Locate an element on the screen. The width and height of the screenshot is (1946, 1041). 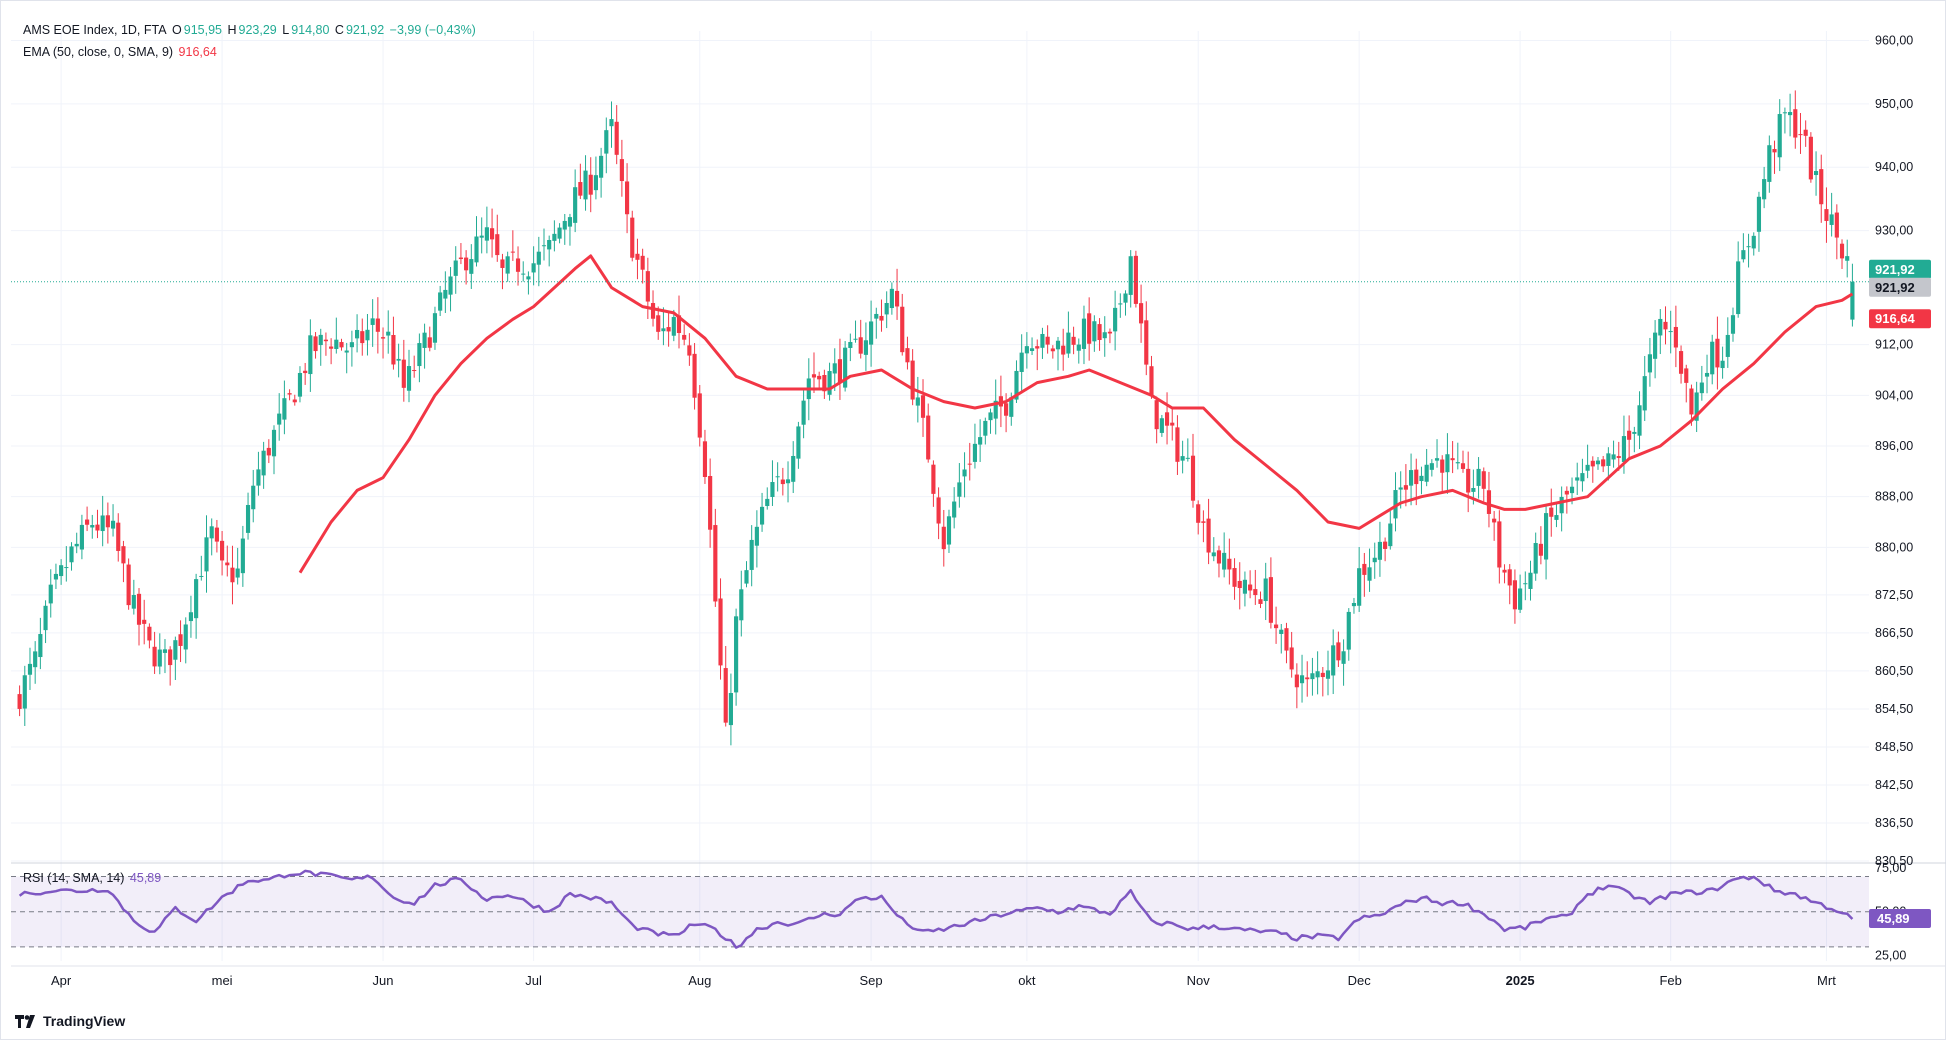
price-tick-label: 830,50 is located at coordinates (1894, 861).